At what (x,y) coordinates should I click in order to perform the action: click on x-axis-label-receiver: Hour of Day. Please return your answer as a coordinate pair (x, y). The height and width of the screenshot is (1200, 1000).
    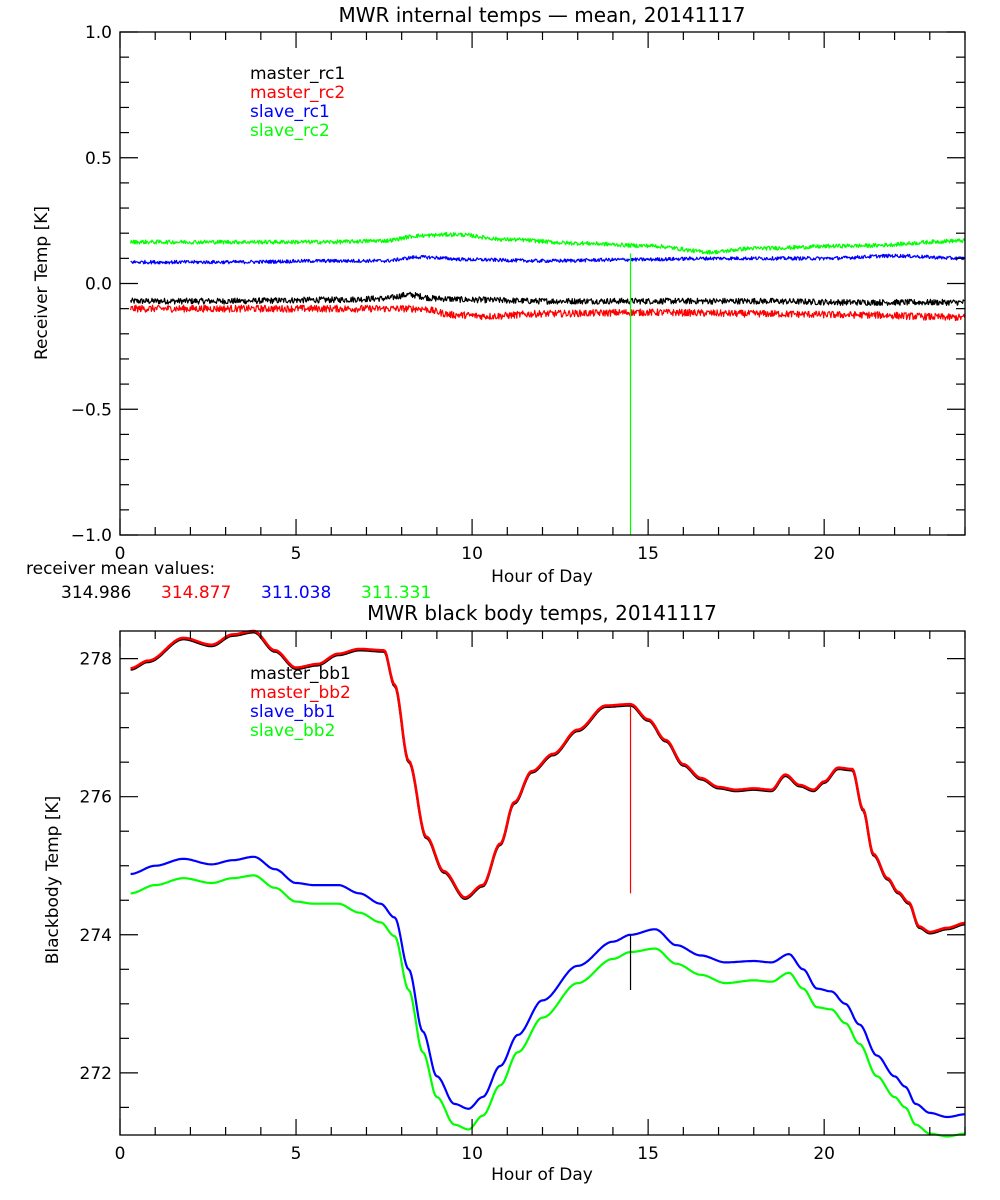
    Looking at the image, I should click on (542, 577).